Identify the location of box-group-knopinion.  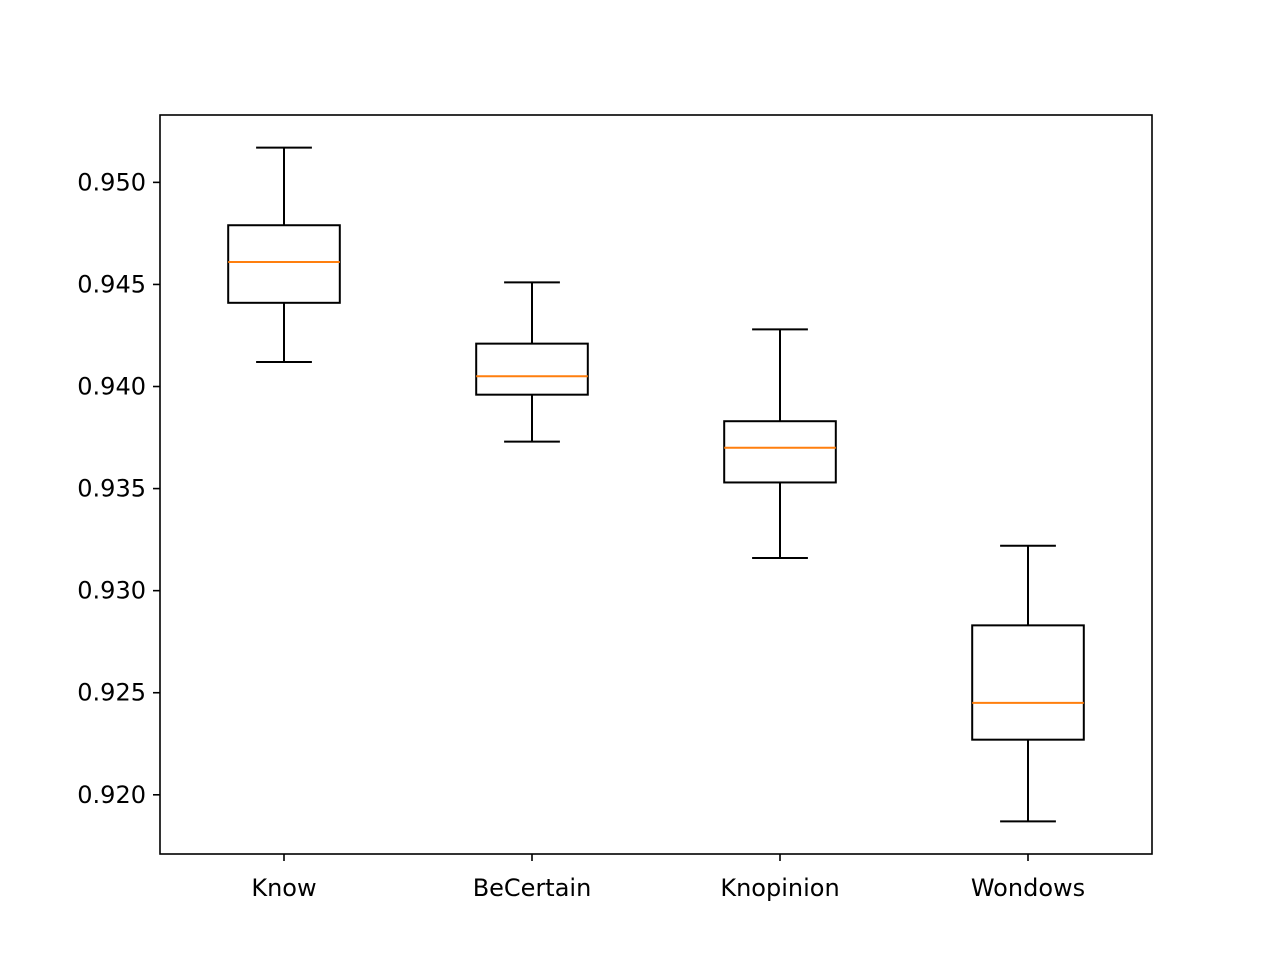
(780, 443).